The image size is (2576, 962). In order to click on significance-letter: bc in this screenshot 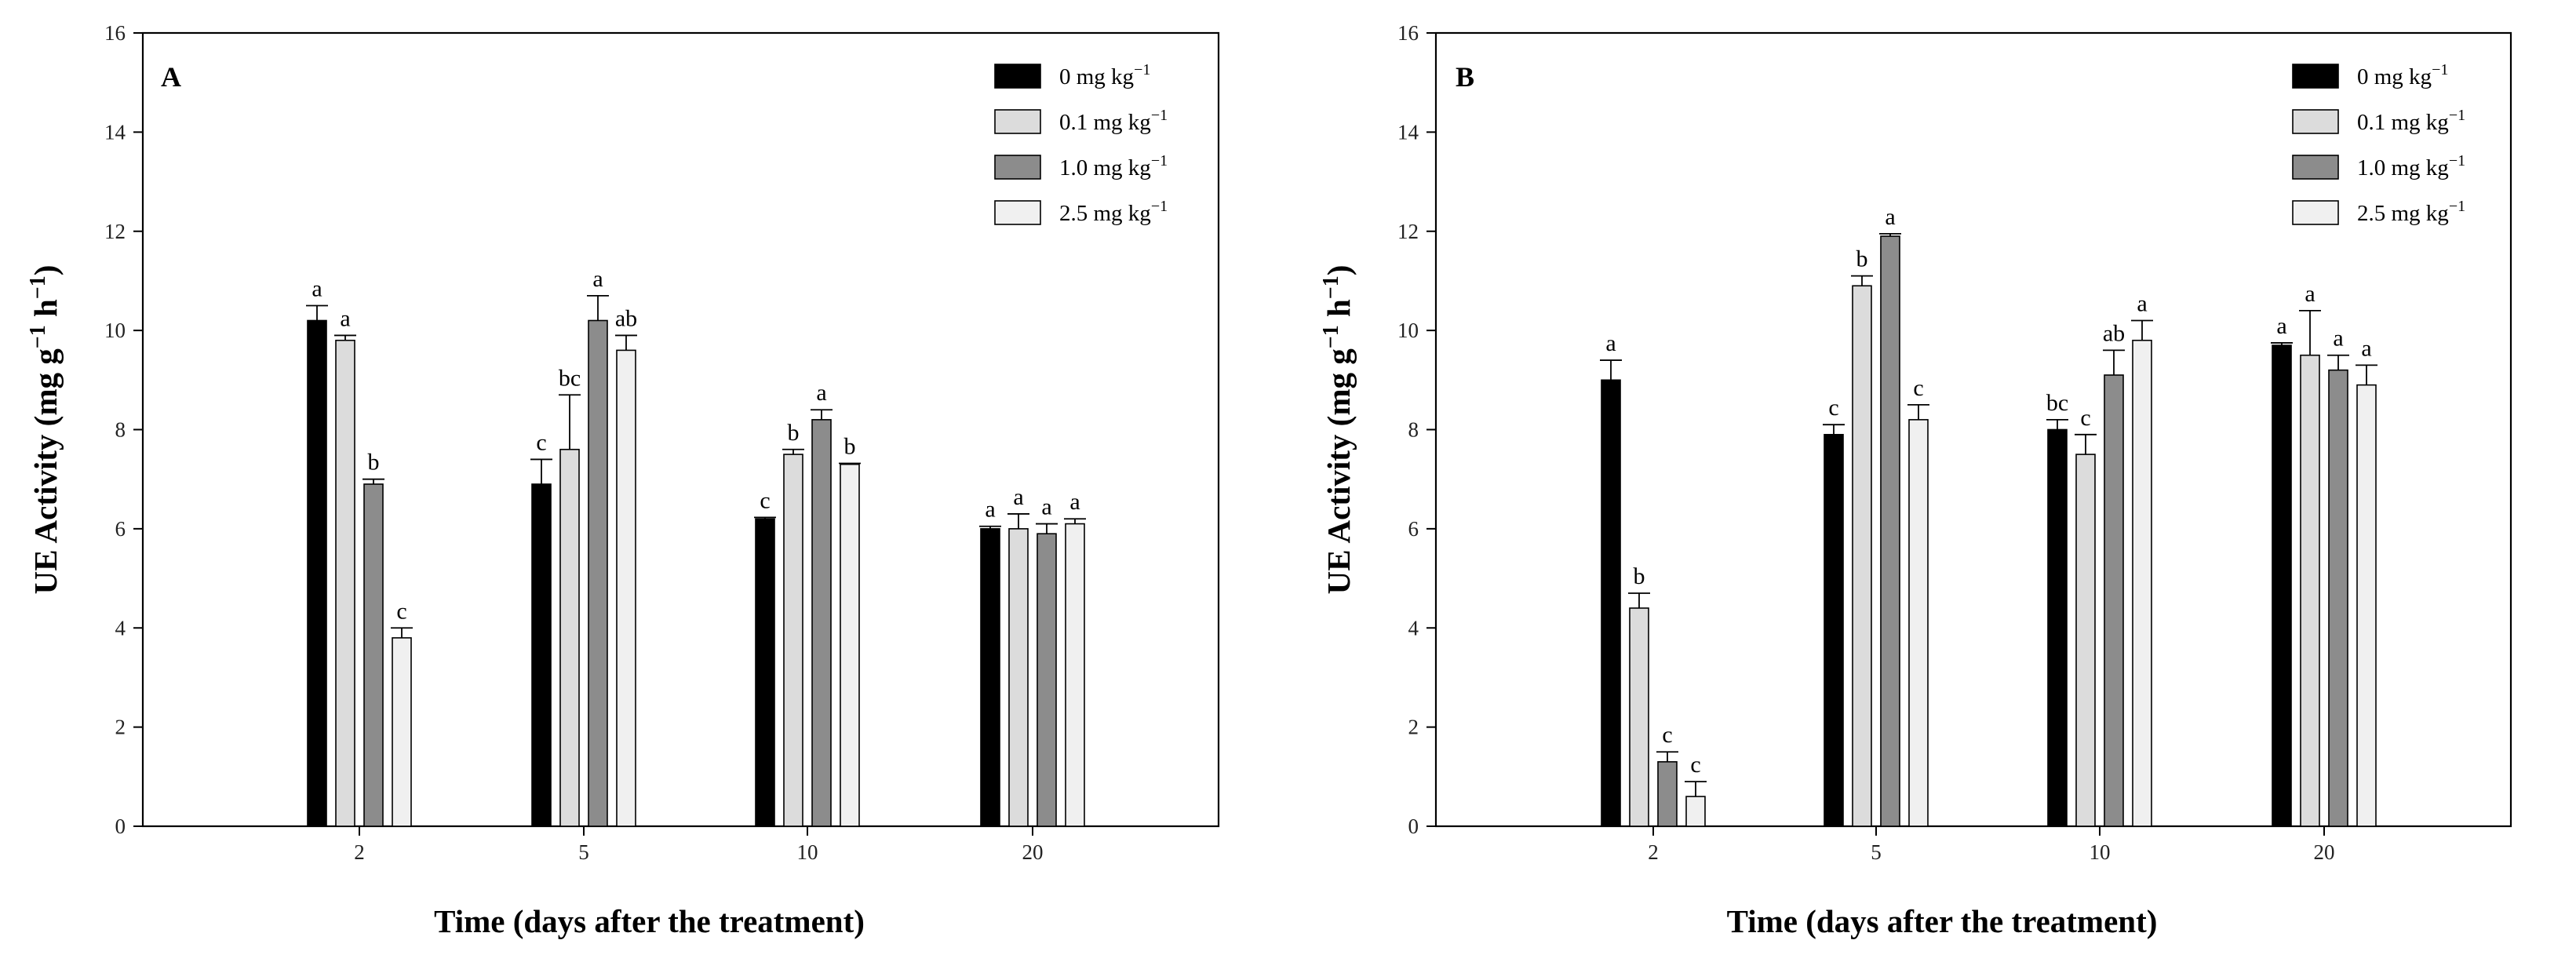, I will do `click(2057, 403)`.